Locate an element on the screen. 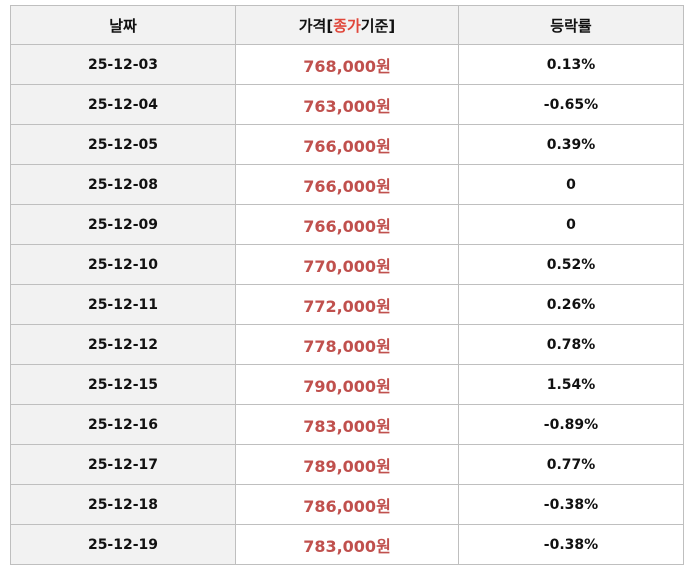 The height and width of the screenshot is (574, 687). table-row: 25-12-11 772,000원 0.26% is located at coordinates (347, 304).